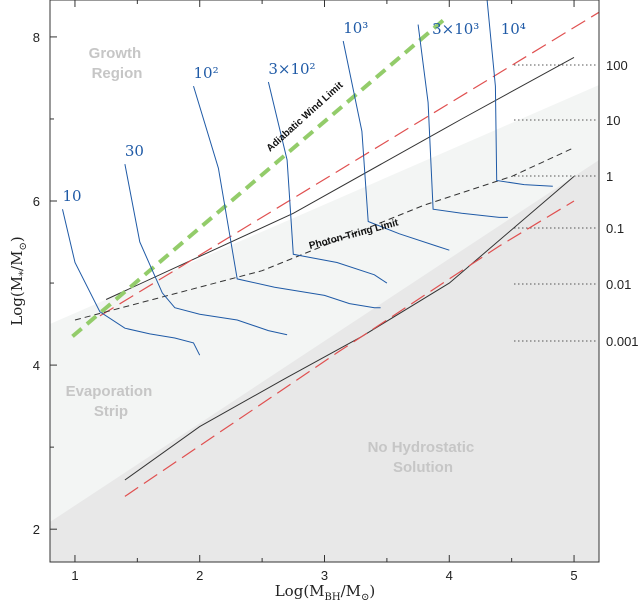  Describe the element at coordinates (300, 591) in the screenshot. I see `x-axis-title-main: Log(M` at that location.